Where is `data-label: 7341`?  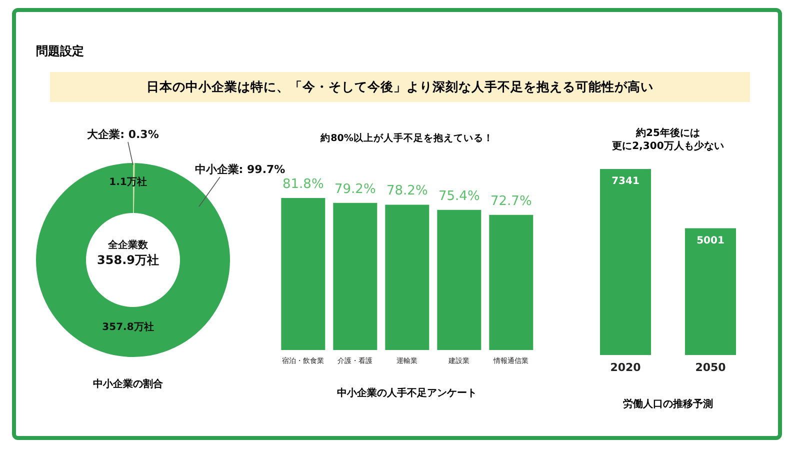
data-label: 7341 is located at coordinates (626, 182).